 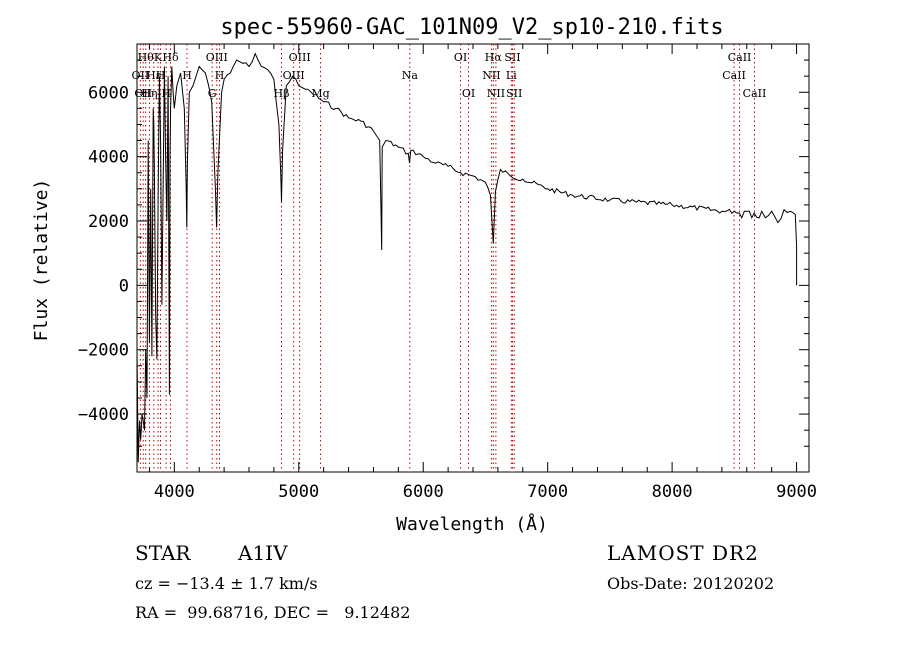 What do you see at coordinates (124, 286) in the screenshot?
I see `y-tick-label: 0` at bounding box center [124, 286].